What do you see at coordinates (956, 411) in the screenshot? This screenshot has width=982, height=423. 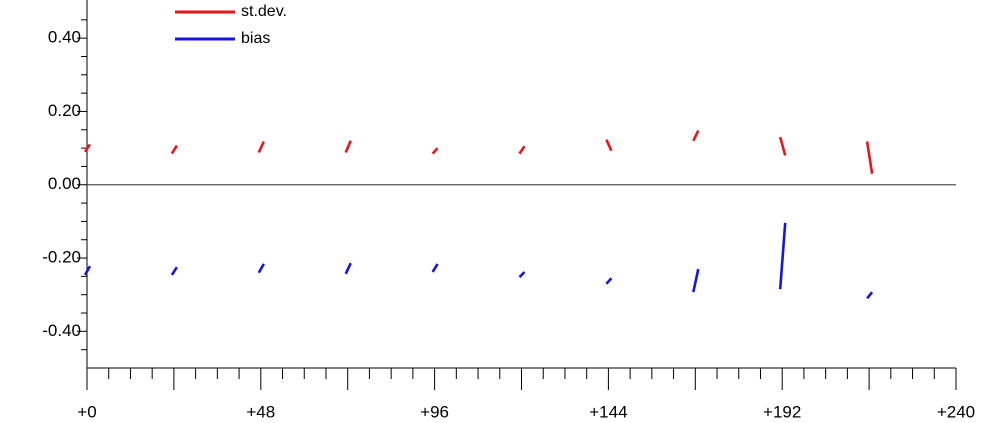 I see `x-tick-label: +240` at bounding box center [956, 411].